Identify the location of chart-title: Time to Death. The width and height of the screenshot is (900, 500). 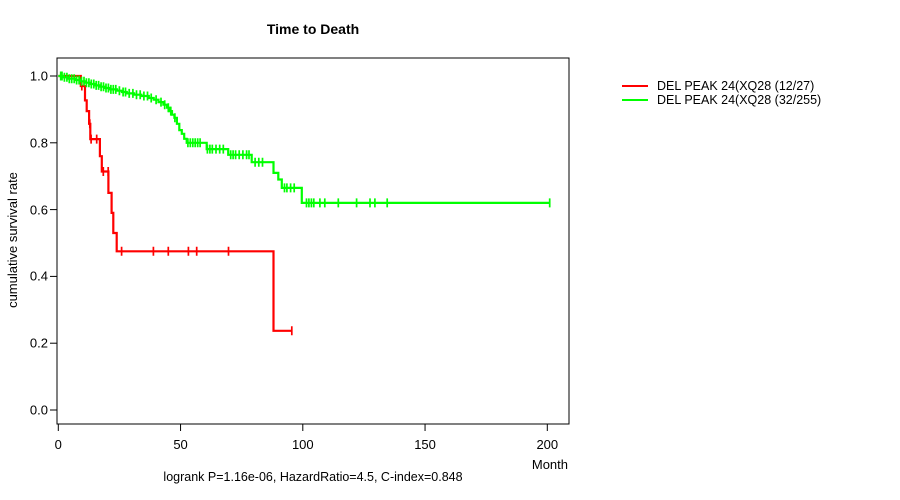
(313, 29).